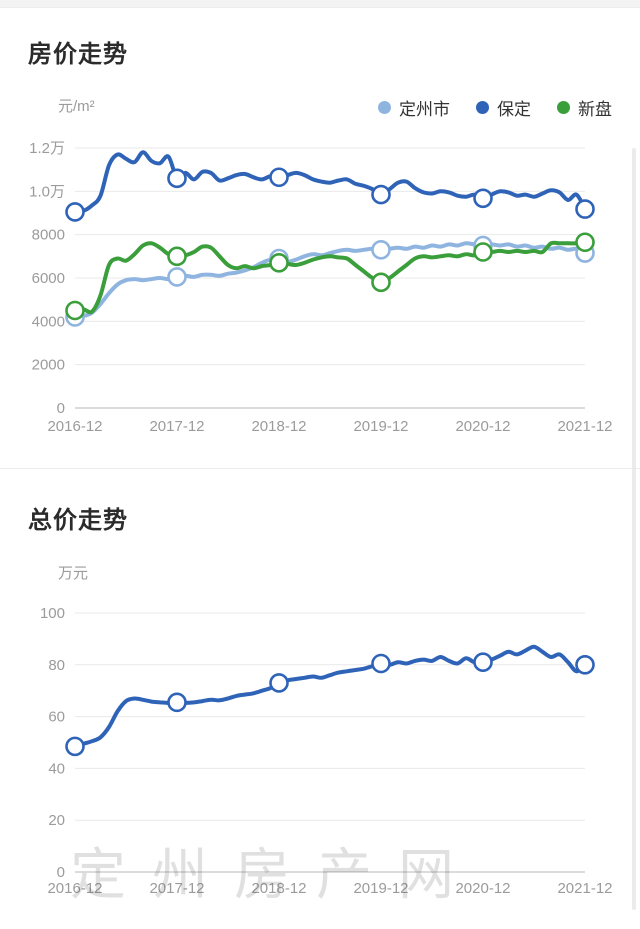 The height and width of the screenshot is (929, 640). I want to click on total-chart-unit-label: 万元, so click(73, 573).